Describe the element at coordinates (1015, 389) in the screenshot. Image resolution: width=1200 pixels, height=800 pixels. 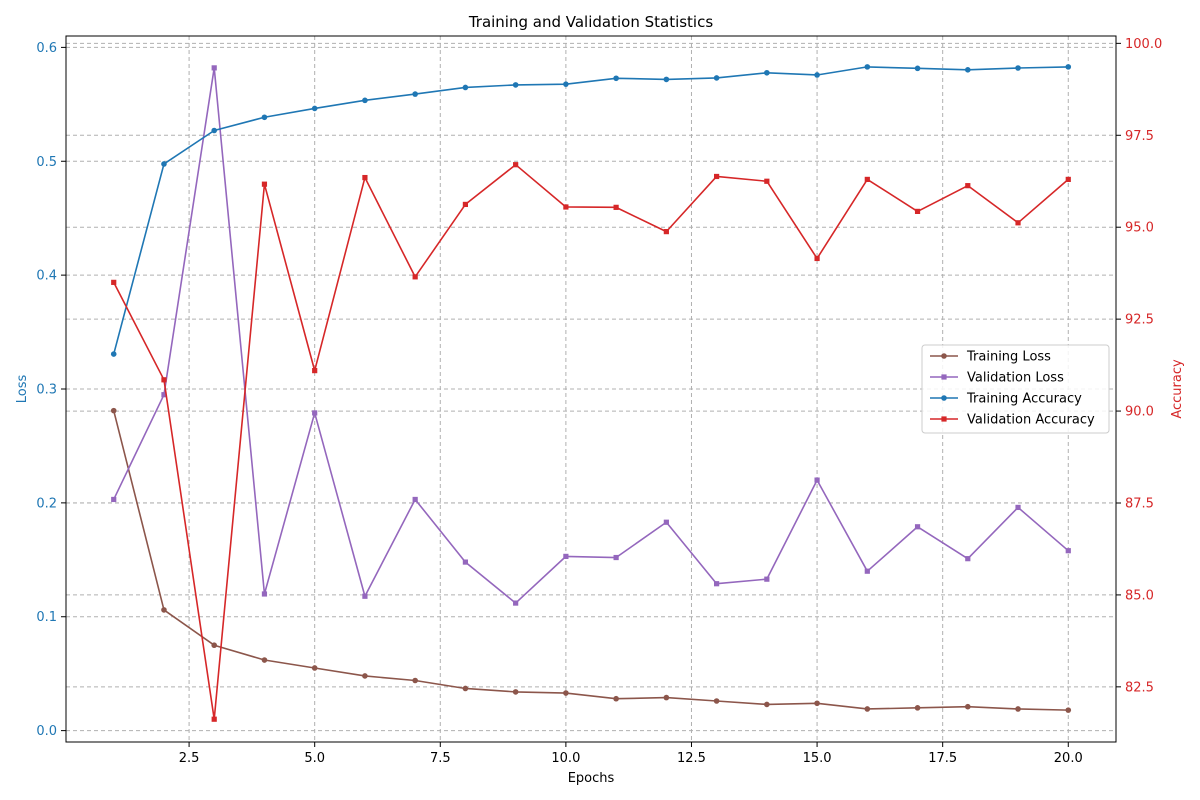
I see `legend-box` at that location.